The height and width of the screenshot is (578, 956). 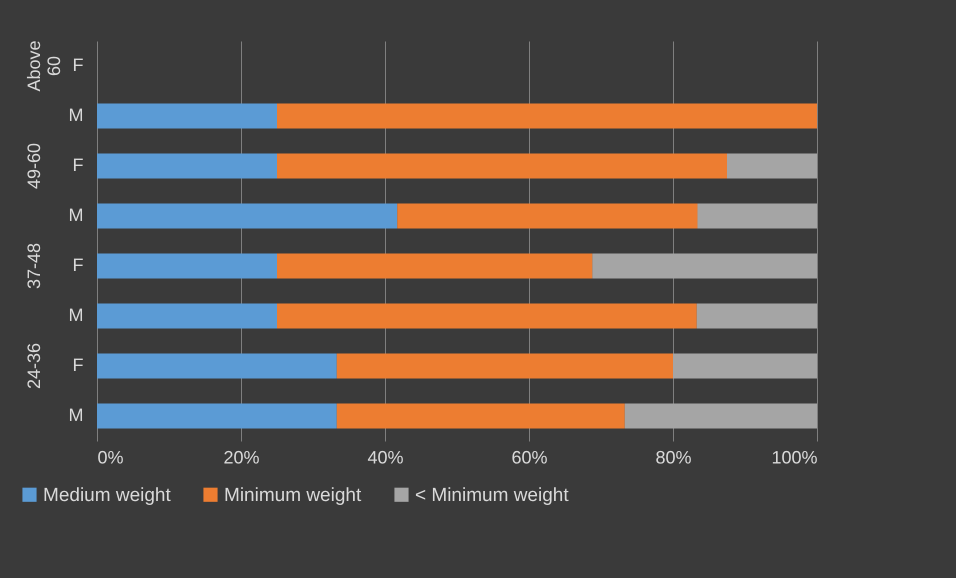 I want to click on text: 37-48, so click(x=34, y=266).